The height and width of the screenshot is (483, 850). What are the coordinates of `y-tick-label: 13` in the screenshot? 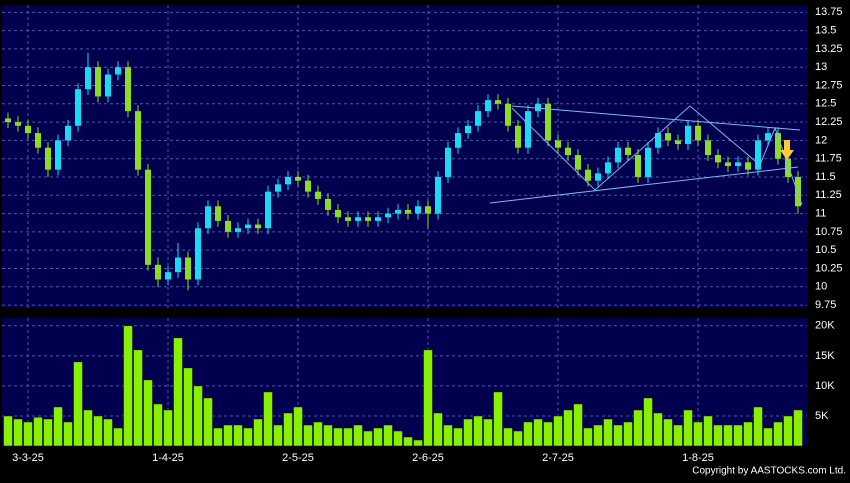 It's located at (821, 67).